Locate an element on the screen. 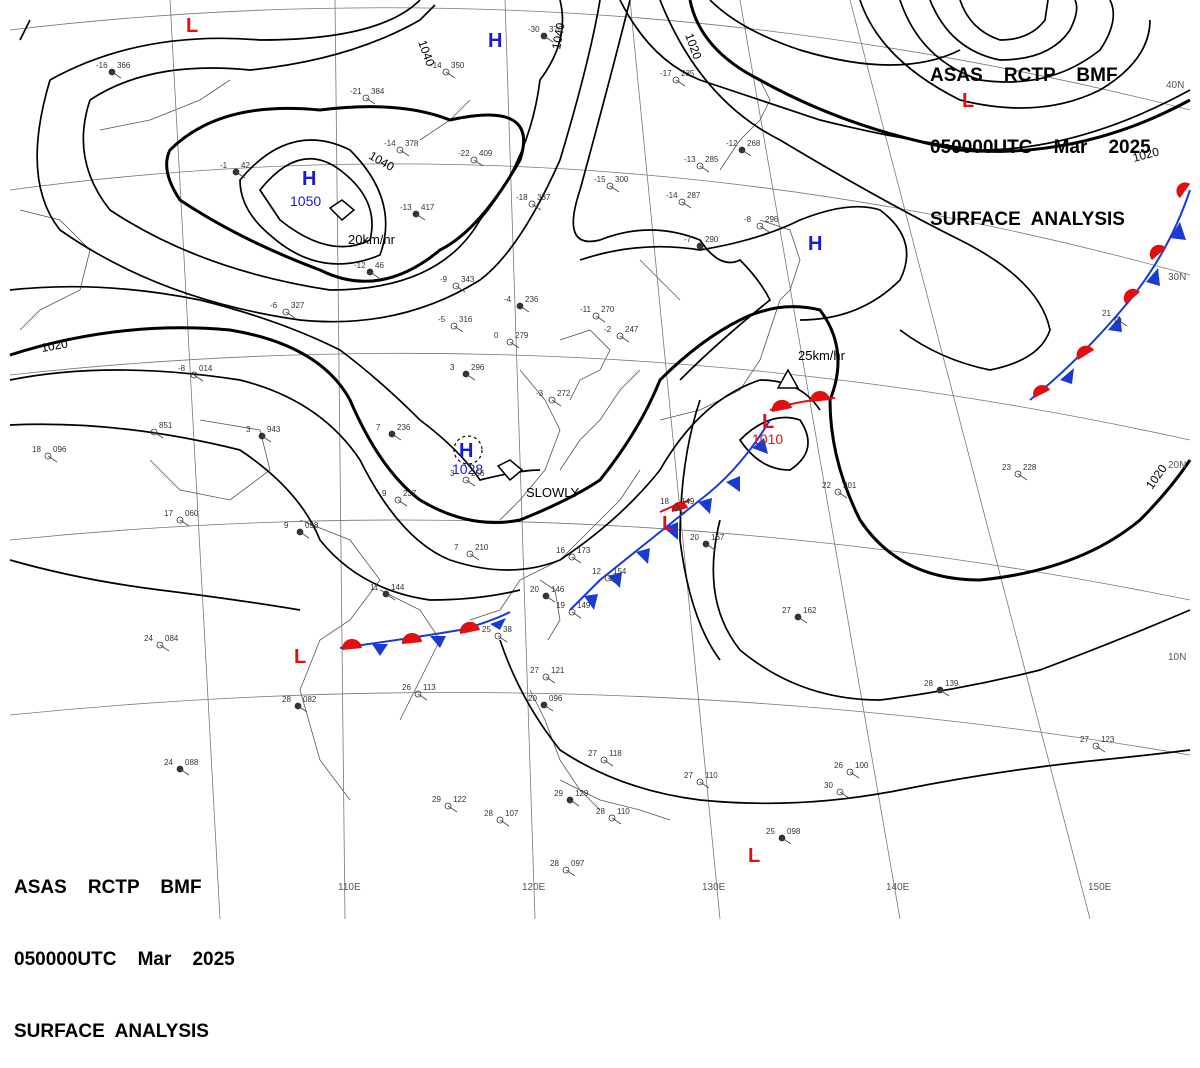 The width and height of the screenshot is (1200, 1068). motion-label: SLOWLY is located at coordinates (553, 492).